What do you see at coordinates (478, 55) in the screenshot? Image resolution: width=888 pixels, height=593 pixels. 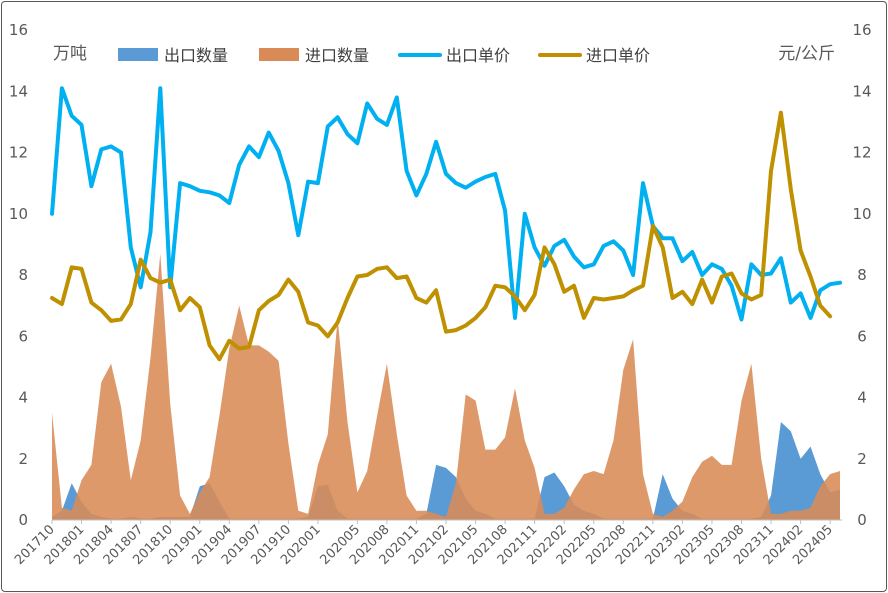 I see `legend-label: 出口单价` at bounding box center [478, 55].